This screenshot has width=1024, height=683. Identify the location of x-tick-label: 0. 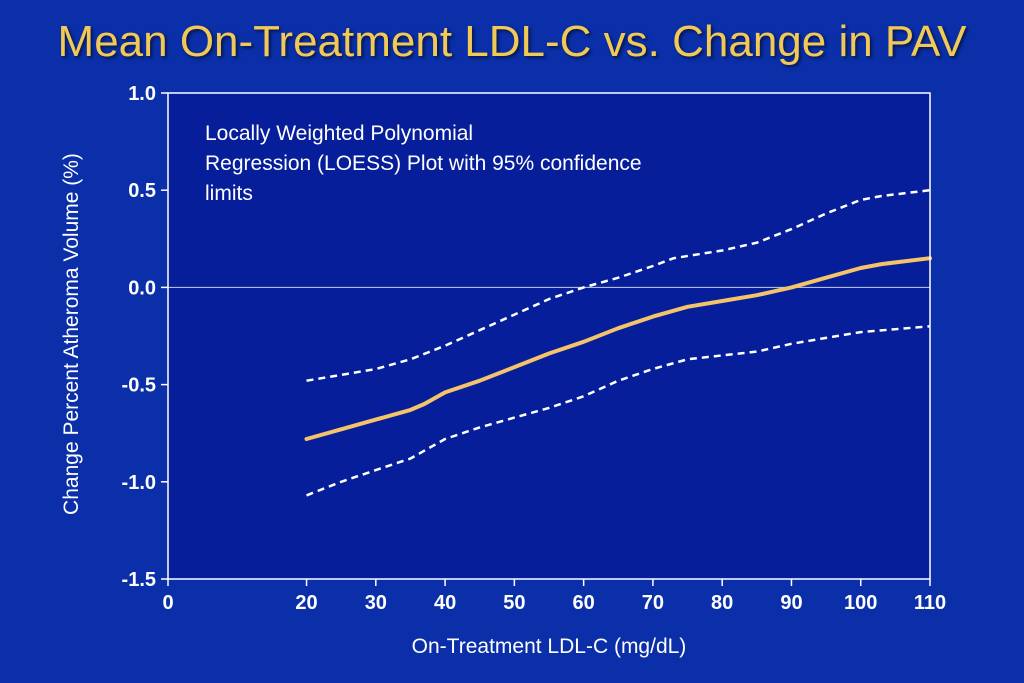
(167, 603).